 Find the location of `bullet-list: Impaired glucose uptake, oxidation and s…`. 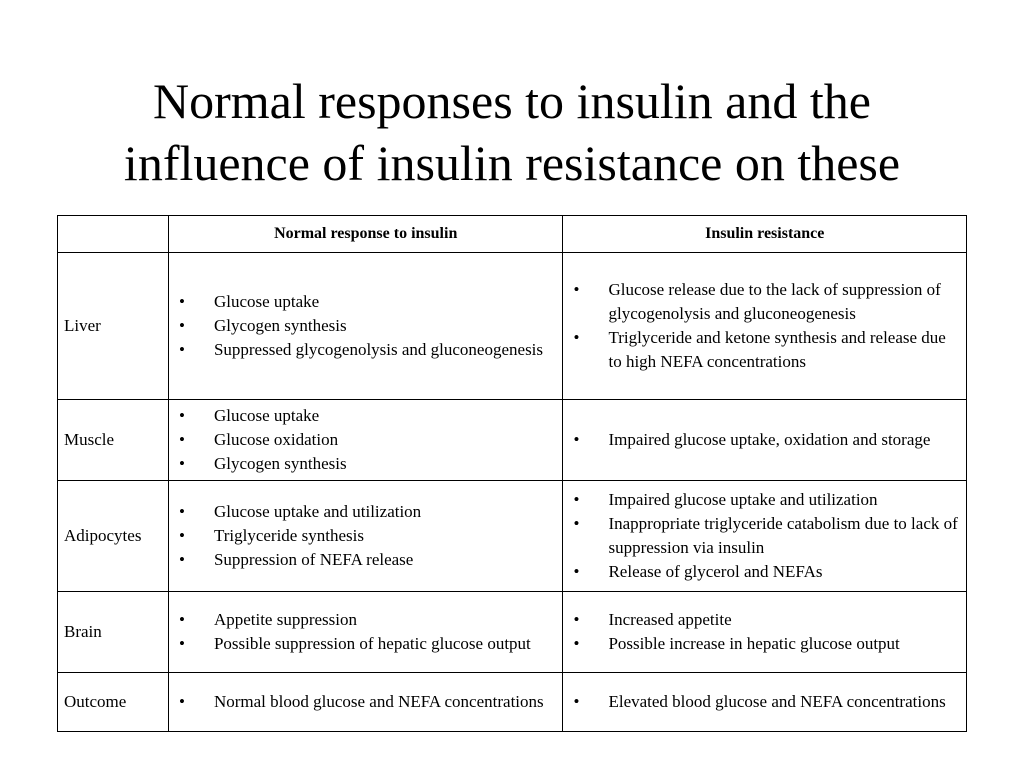

bullet-list: Impaired glucose uptake, oxidation and s… is located at coordinates (764, 440).